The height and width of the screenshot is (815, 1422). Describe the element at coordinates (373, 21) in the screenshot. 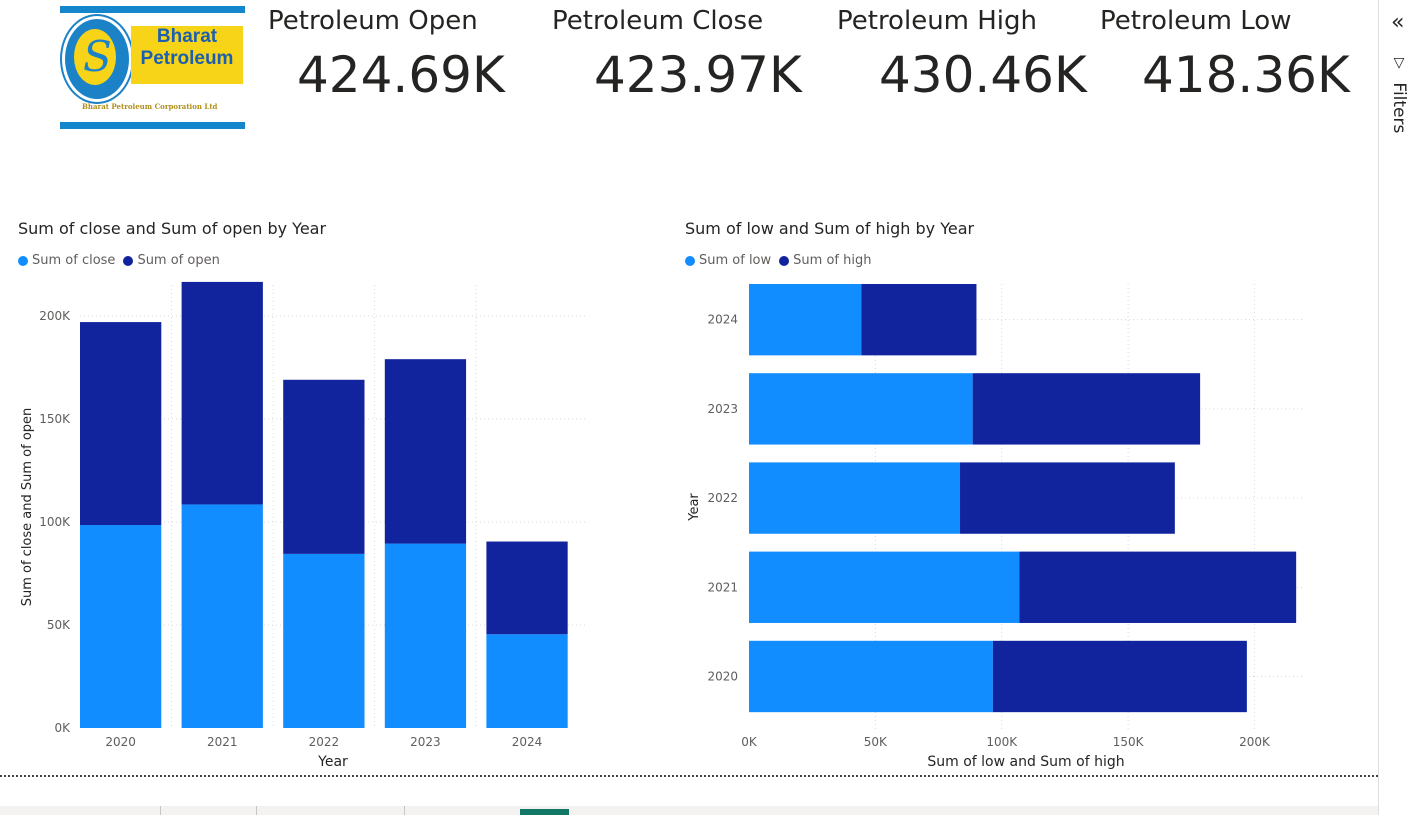

I see `kpi-open-label: Petroleum Open` at that location.